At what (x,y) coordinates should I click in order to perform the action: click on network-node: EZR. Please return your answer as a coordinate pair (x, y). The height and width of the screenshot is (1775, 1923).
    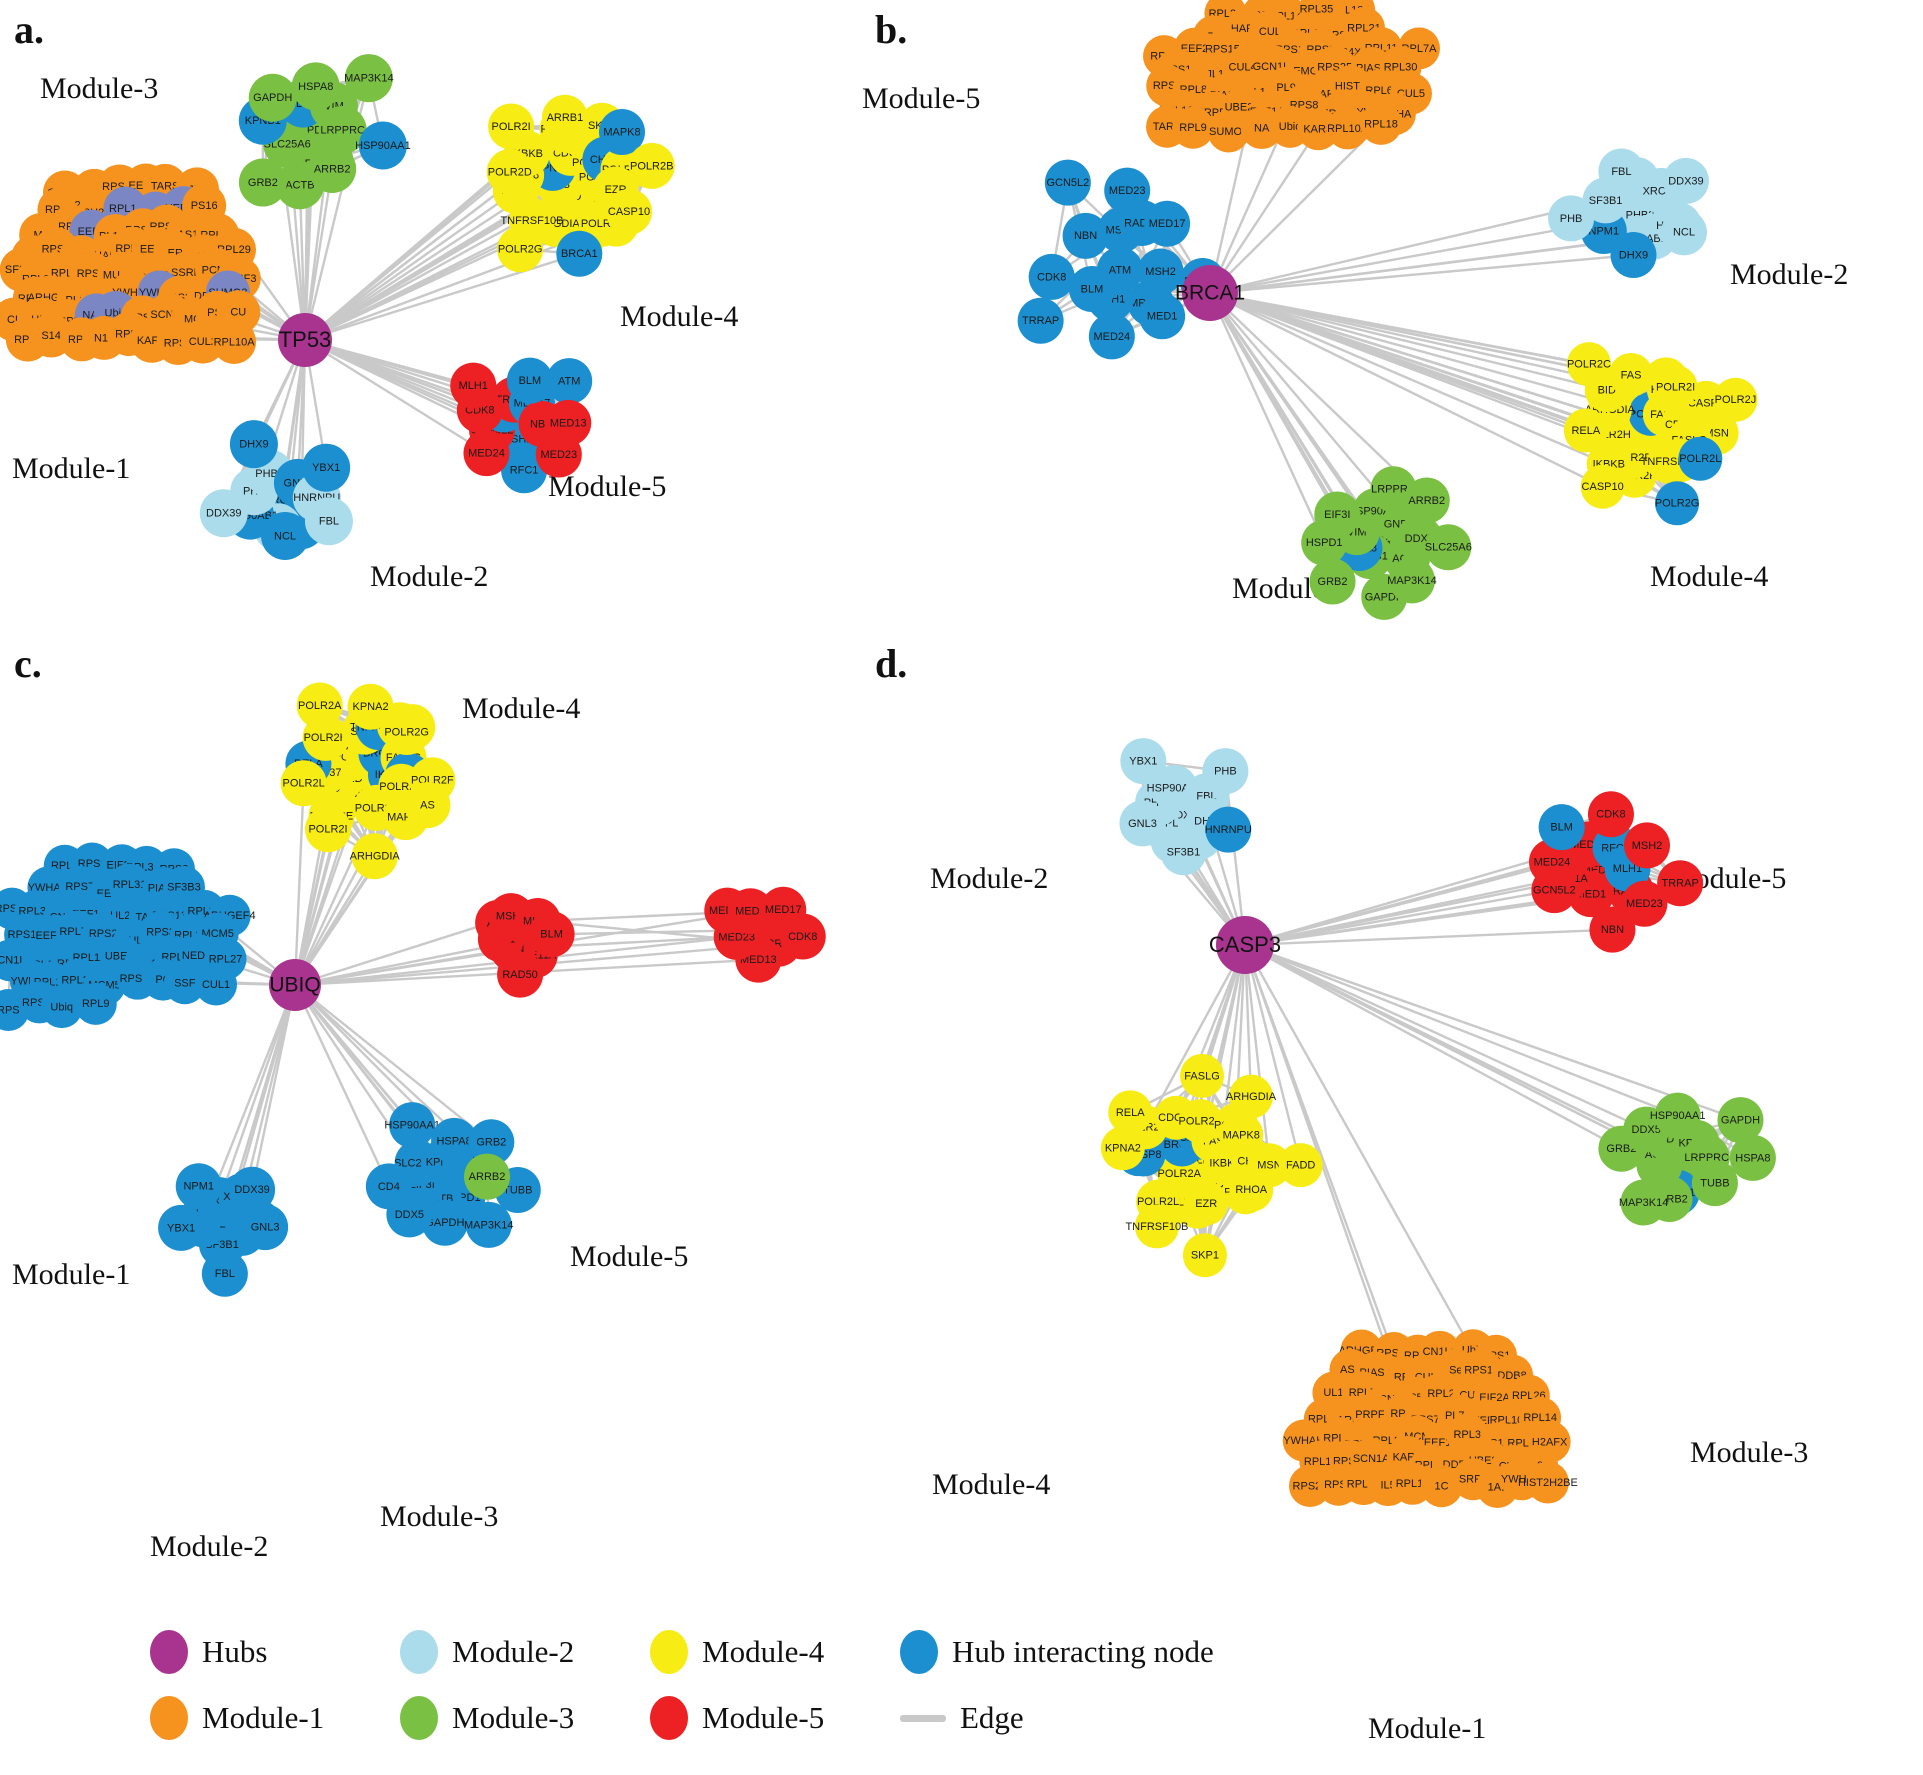
    Looking at the image, I should click on (1206, 1203).